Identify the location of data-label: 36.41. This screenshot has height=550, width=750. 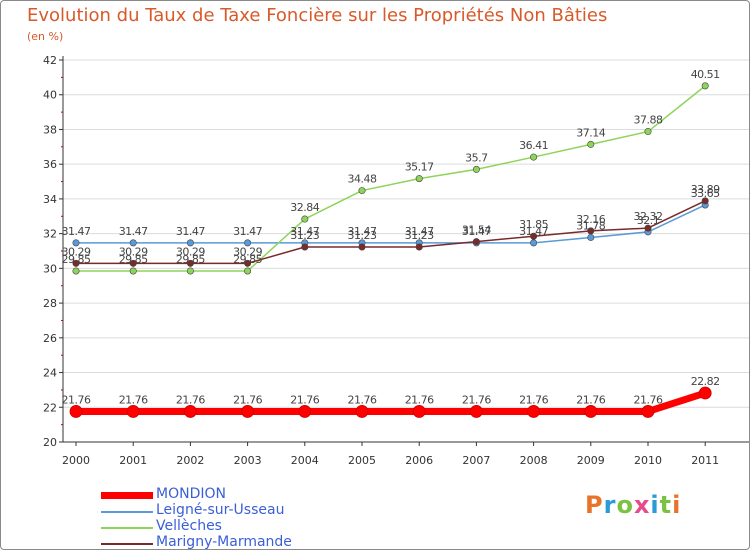
(533, 145).